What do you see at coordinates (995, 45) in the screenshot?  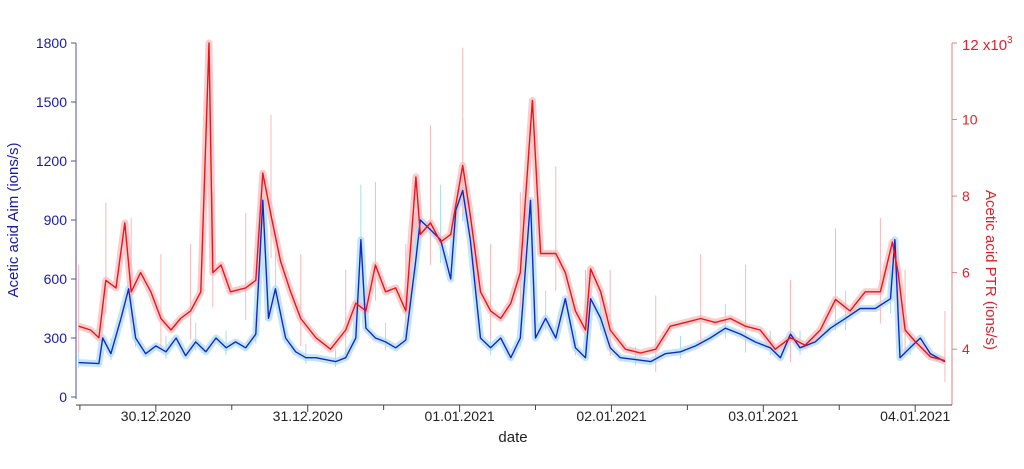 I see `right-axis-multiplier: x10` at bounding box center [995, 45].